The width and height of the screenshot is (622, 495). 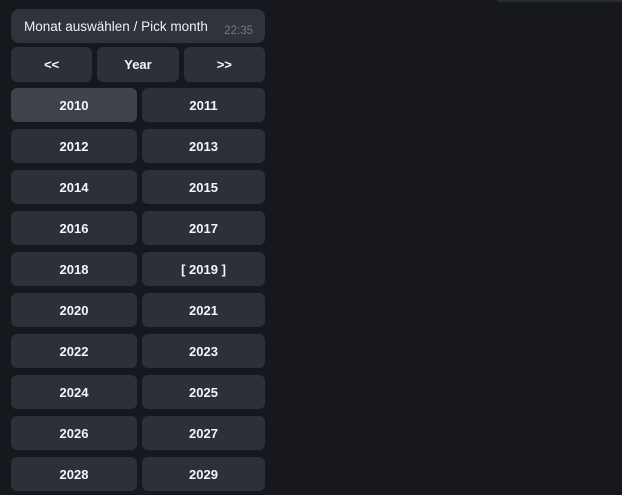 What do you see at coordinates (138, 146) in the screenshot?
I see `year-row: 2012 2013` at bounding box center [138, 146].